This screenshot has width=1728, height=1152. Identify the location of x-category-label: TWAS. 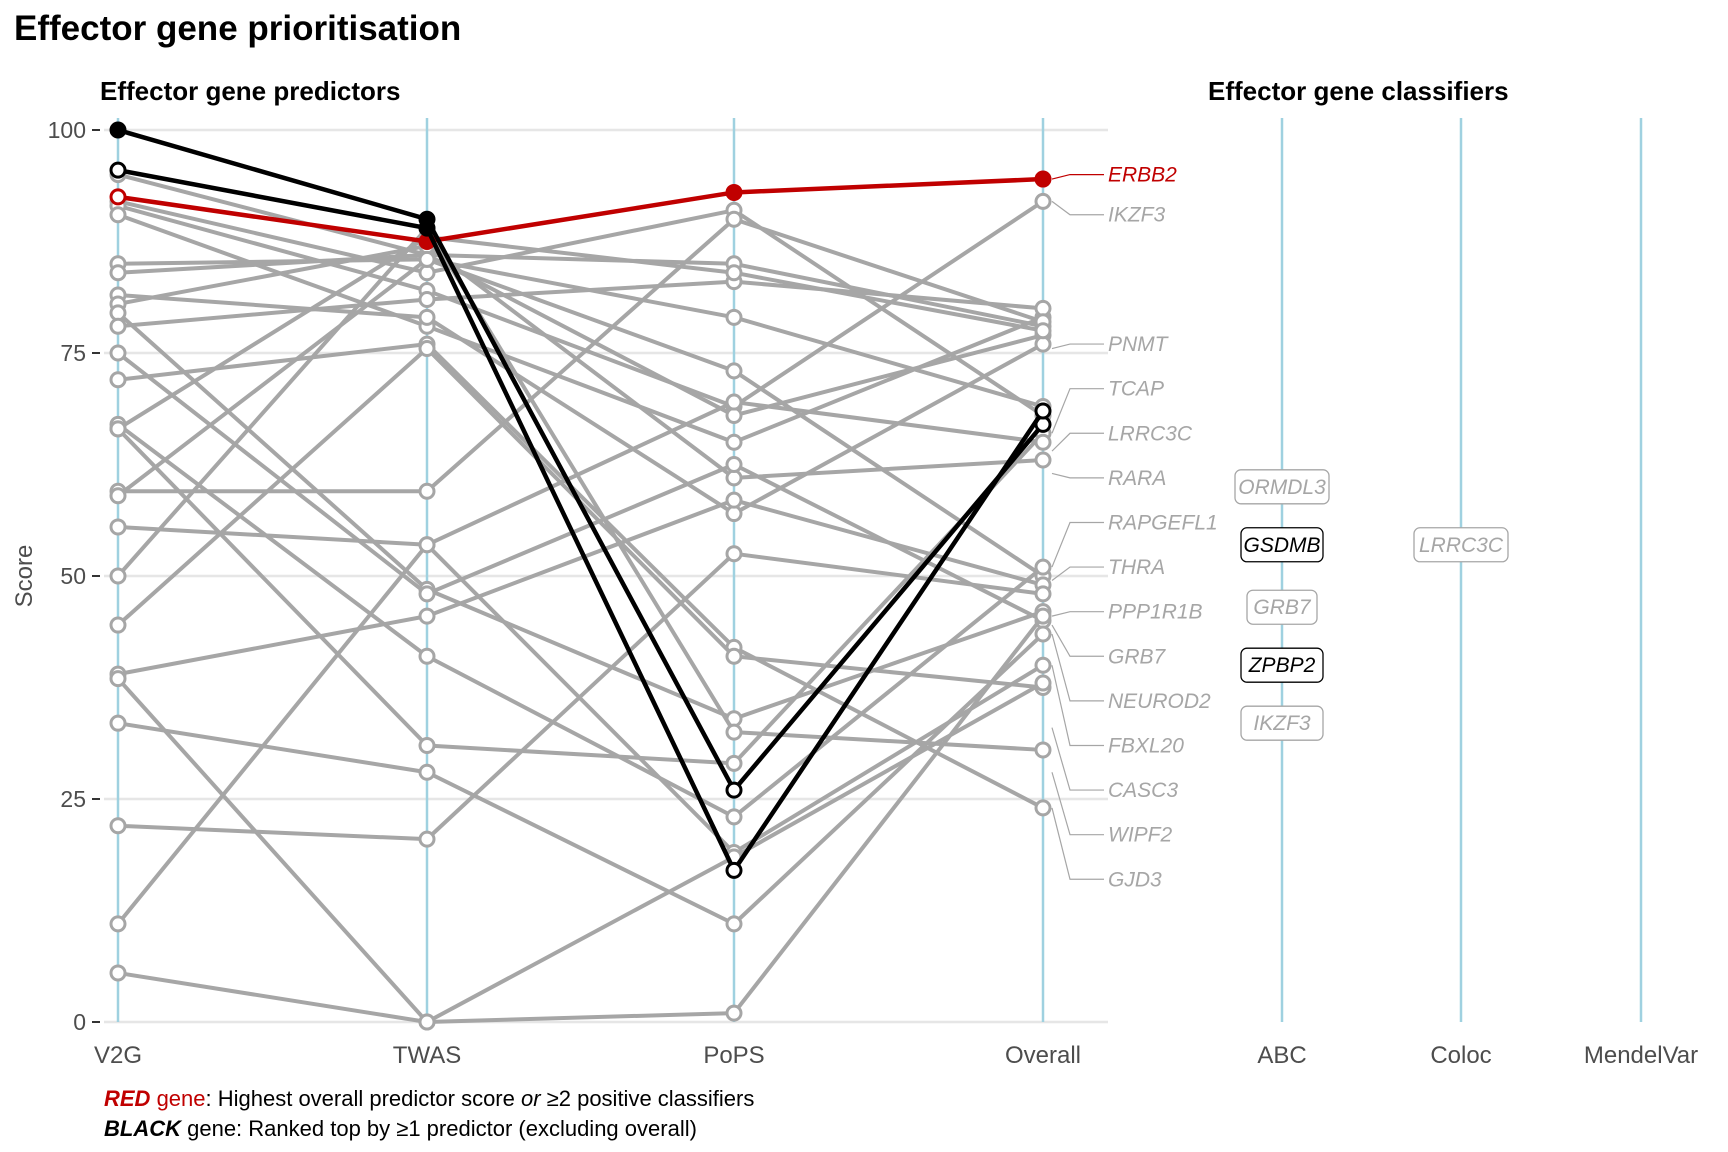
(427, 1055).